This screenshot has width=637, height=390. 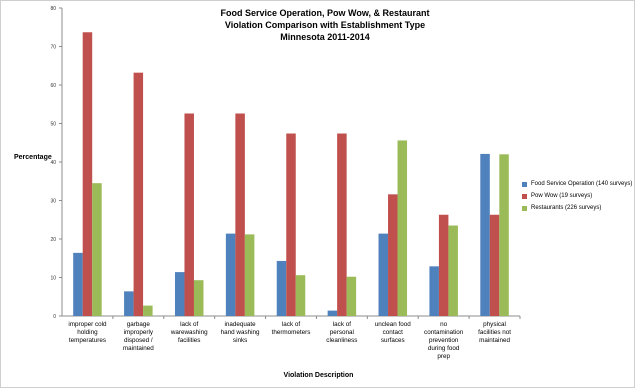 What do you see at coordinates (139, 332) in the screenshot?
I see `x-category-label-line: improperly` at bounding box center [139, 332].